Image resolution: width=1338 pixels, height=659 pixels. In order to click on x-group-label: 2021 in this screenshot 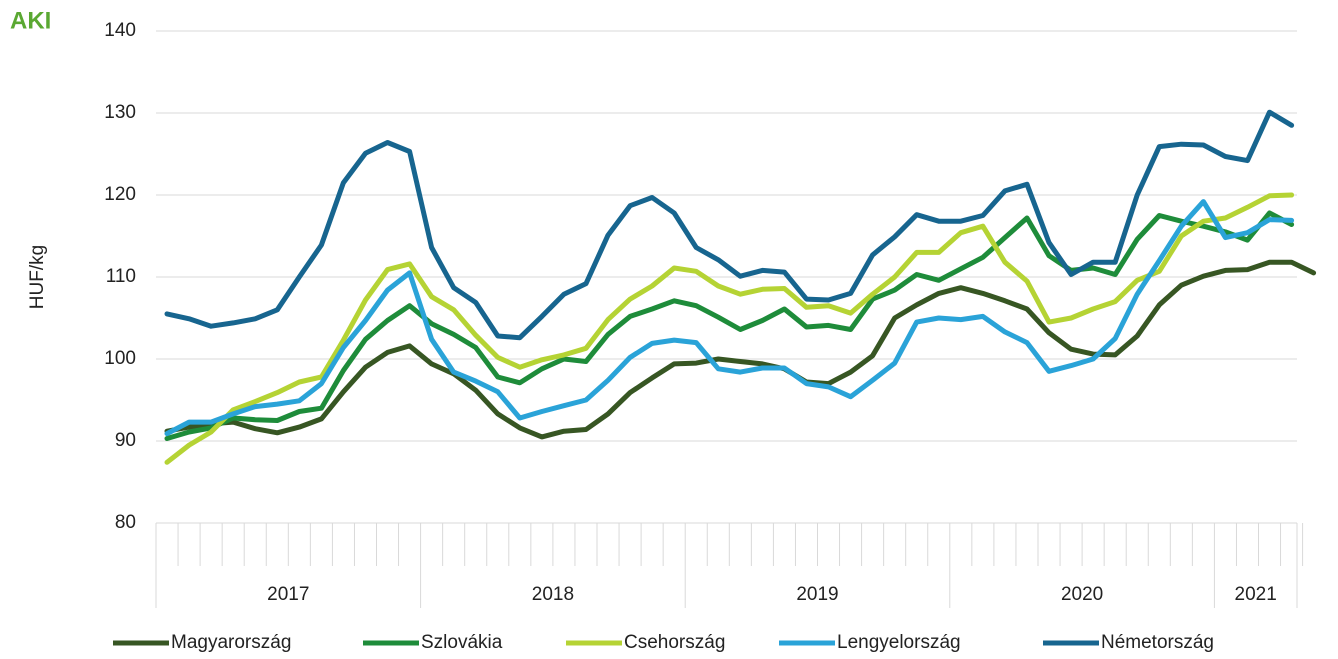, I will do `click(1256, 594)`.